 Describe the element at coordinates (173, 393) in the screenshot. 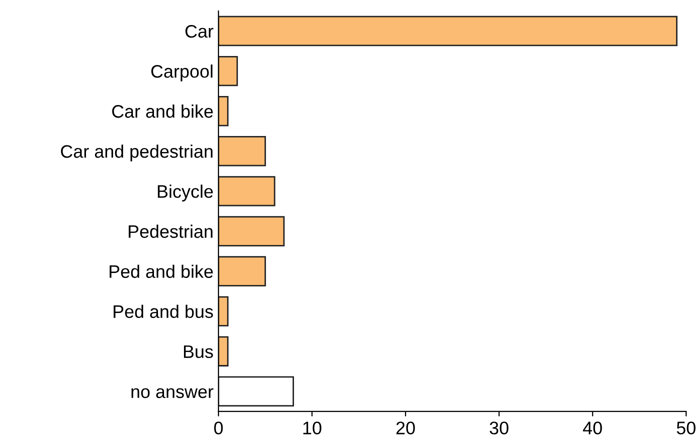

I see `y-tick-label: no answer` at that location.